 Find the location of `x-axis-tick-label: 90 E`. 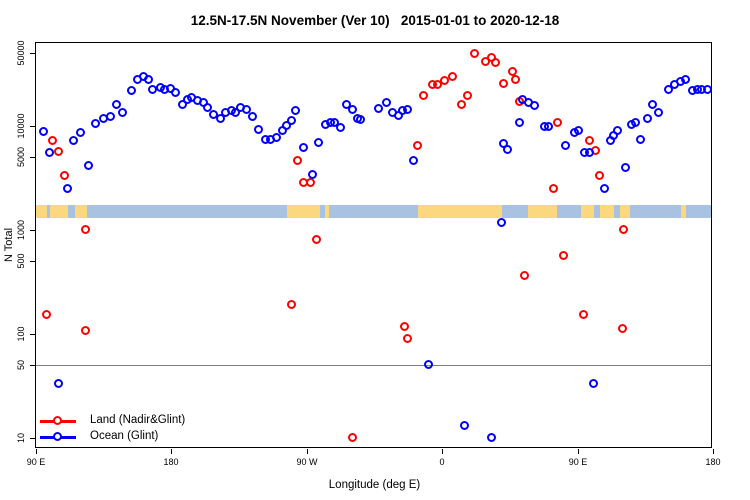

x-axis-tick-label: 90 E is located at coordinates (578, 462).